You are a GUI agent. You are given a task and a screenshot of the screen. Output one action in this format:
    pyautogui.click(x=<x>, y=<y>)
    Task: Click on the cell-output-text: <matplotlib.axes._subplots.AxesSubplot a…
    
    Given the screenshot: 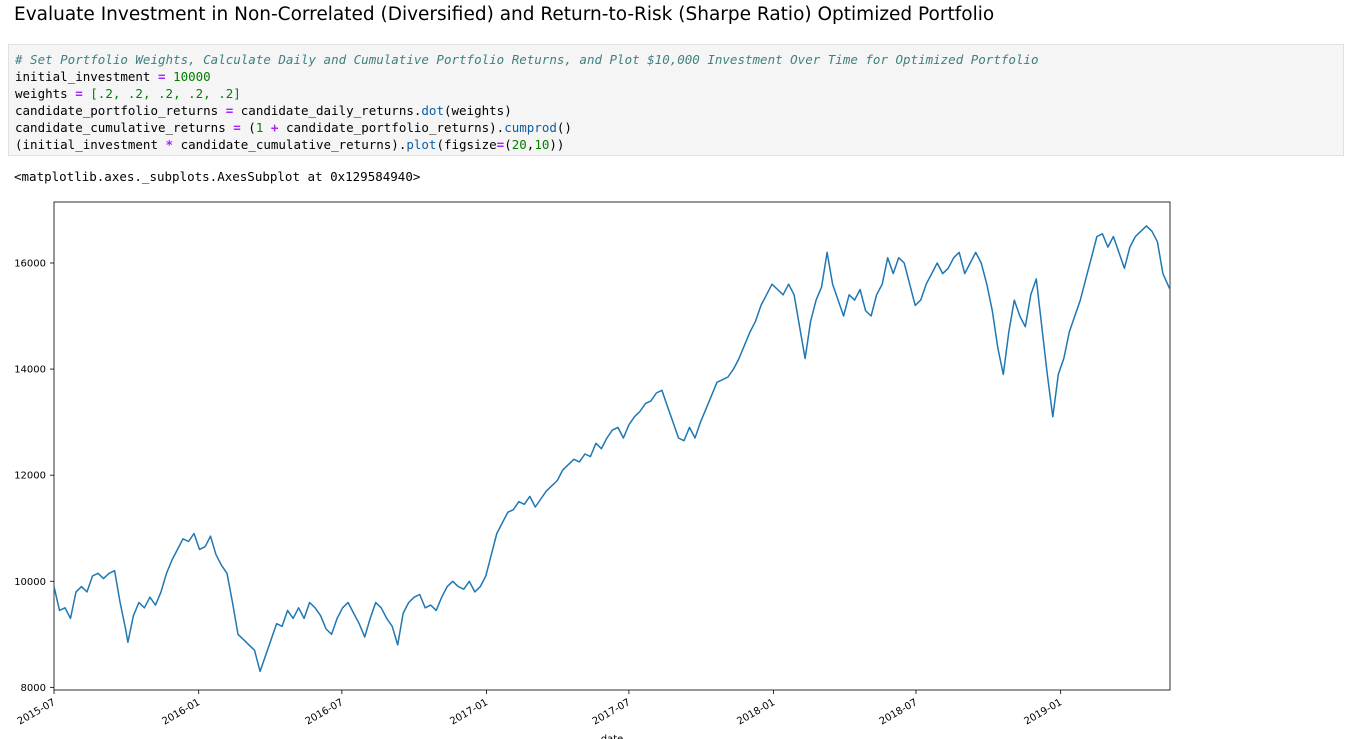 What is the action you would take?
    pyautogui.click(x=217, y=176)
    